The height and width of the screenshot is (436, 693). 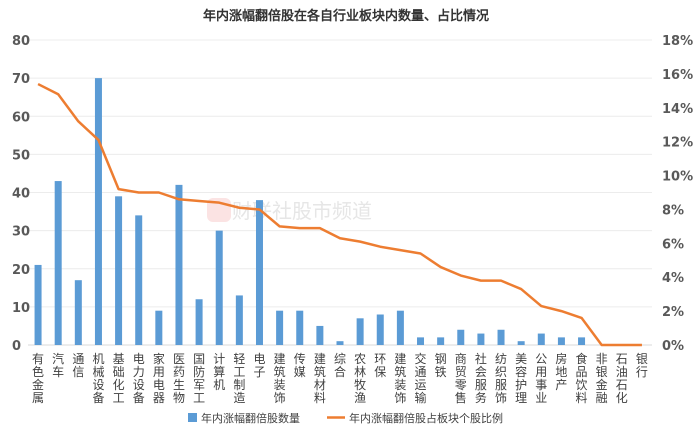 What do you see at coordinates (302, 211) in the screenshot?
I see `watermark-text: 财联社股市频道` at bounding box center [302, 211].